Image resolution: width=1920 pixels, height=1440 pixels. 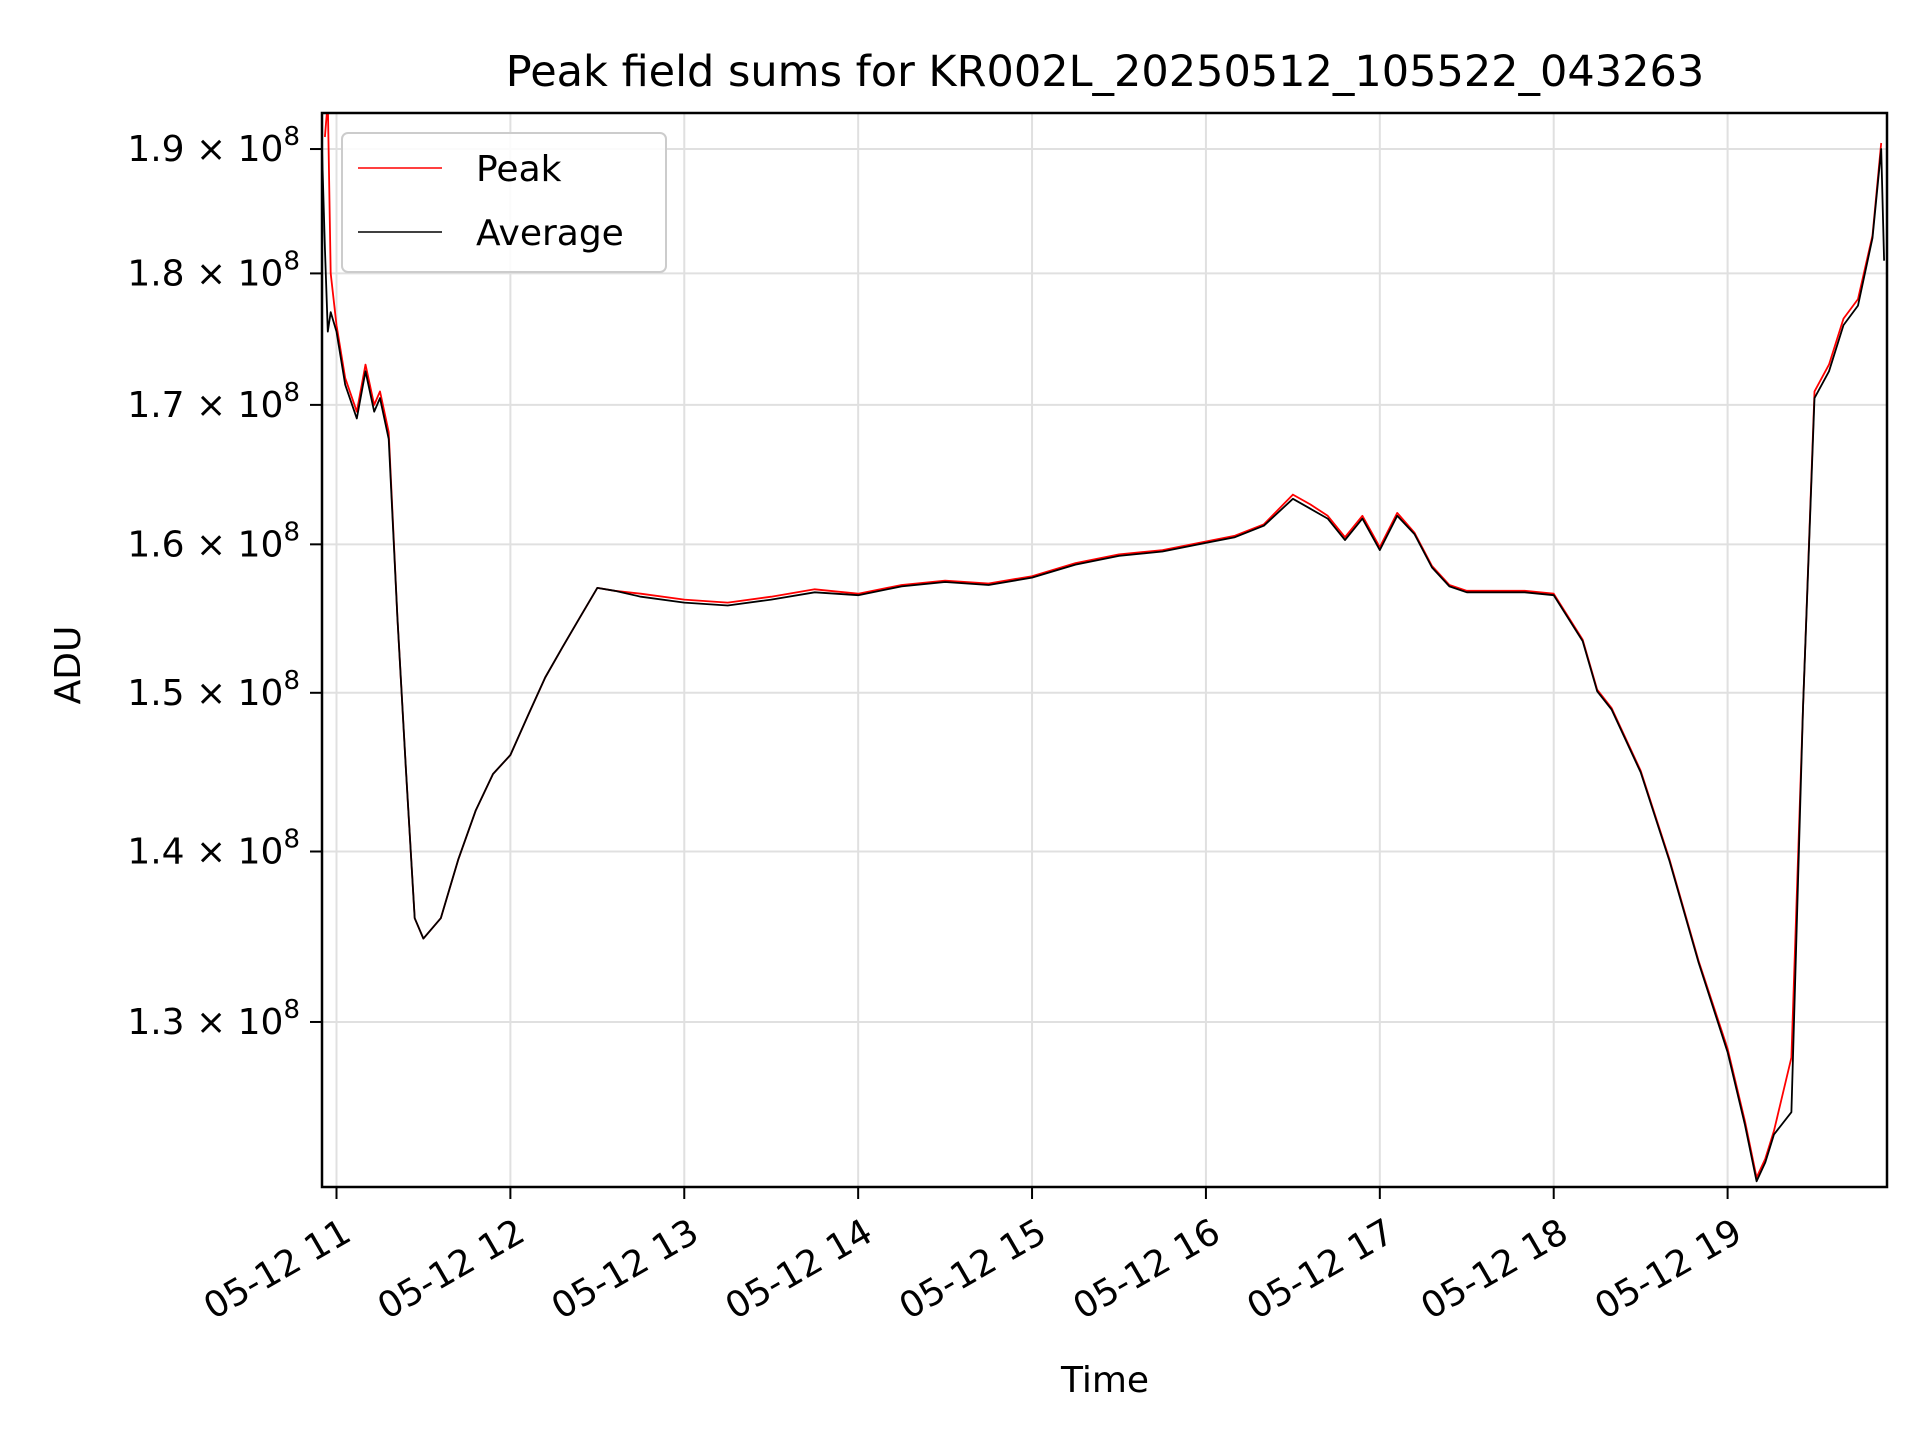 I want to click on legend-label-peak: Peak, so click(x=519, y=169).